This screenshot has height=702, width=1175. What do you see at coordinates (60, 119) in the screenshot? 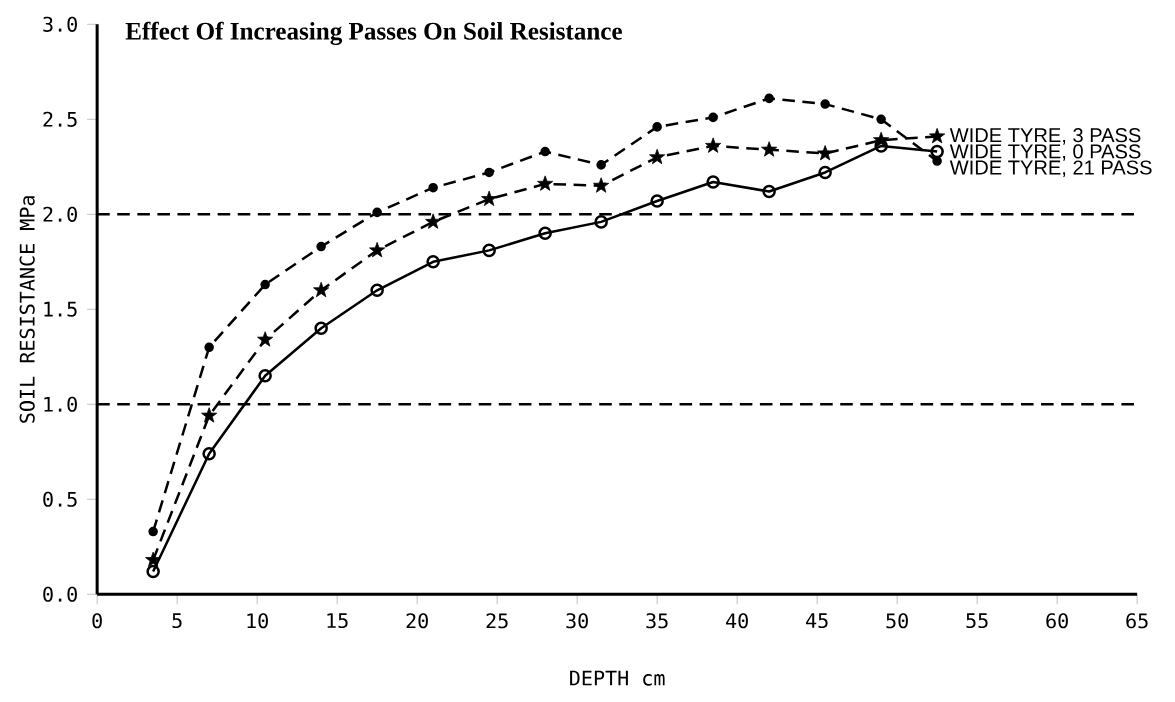
I see `y-tick-label: 2.5` at bounding box center [60, 119].